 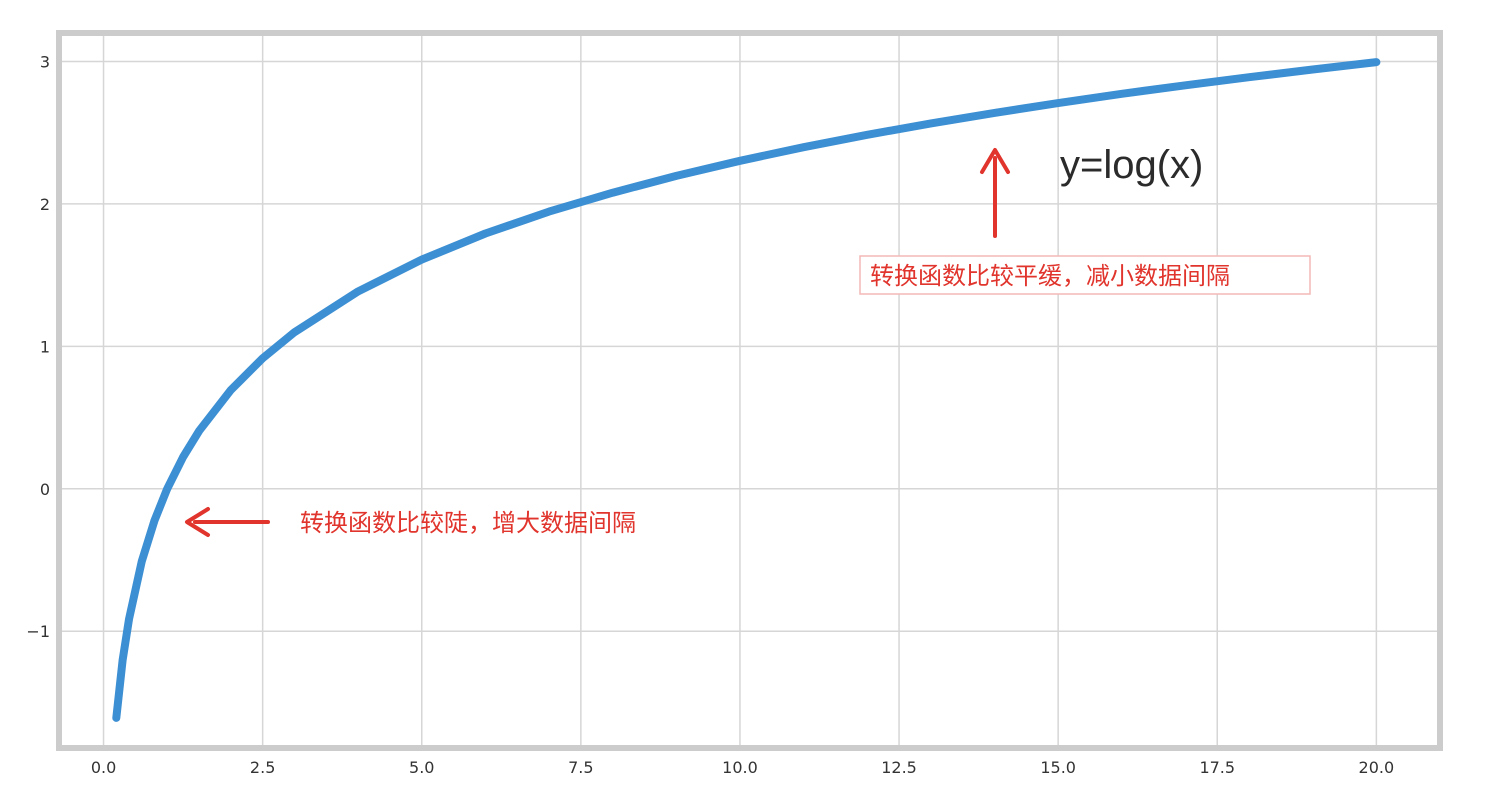 What do you see at coordinates (1050, 276) in the screenshot?
I see `flat-note-text: 转换函数比较平缓，减小数据间隔` at bounding box center [1050, 276].